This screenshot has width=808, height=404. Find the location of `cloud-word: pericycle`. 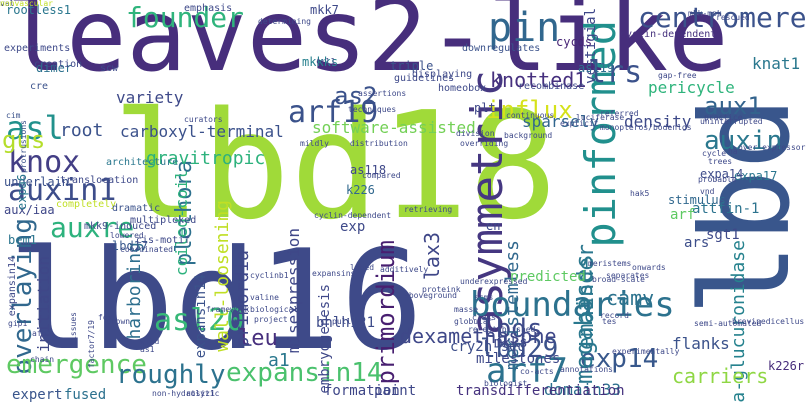

cloud-word: pericycle is located at coordinates (691, 87).